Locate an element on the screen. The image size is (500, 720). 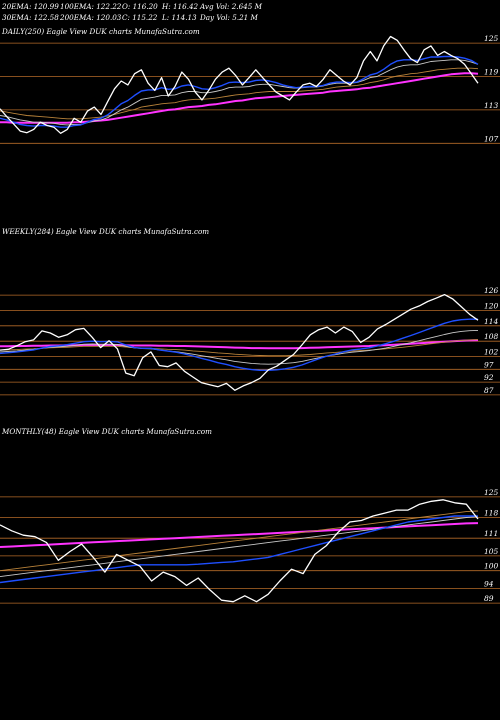
y-tick-label: 113 is located at coordinates (491, 105).